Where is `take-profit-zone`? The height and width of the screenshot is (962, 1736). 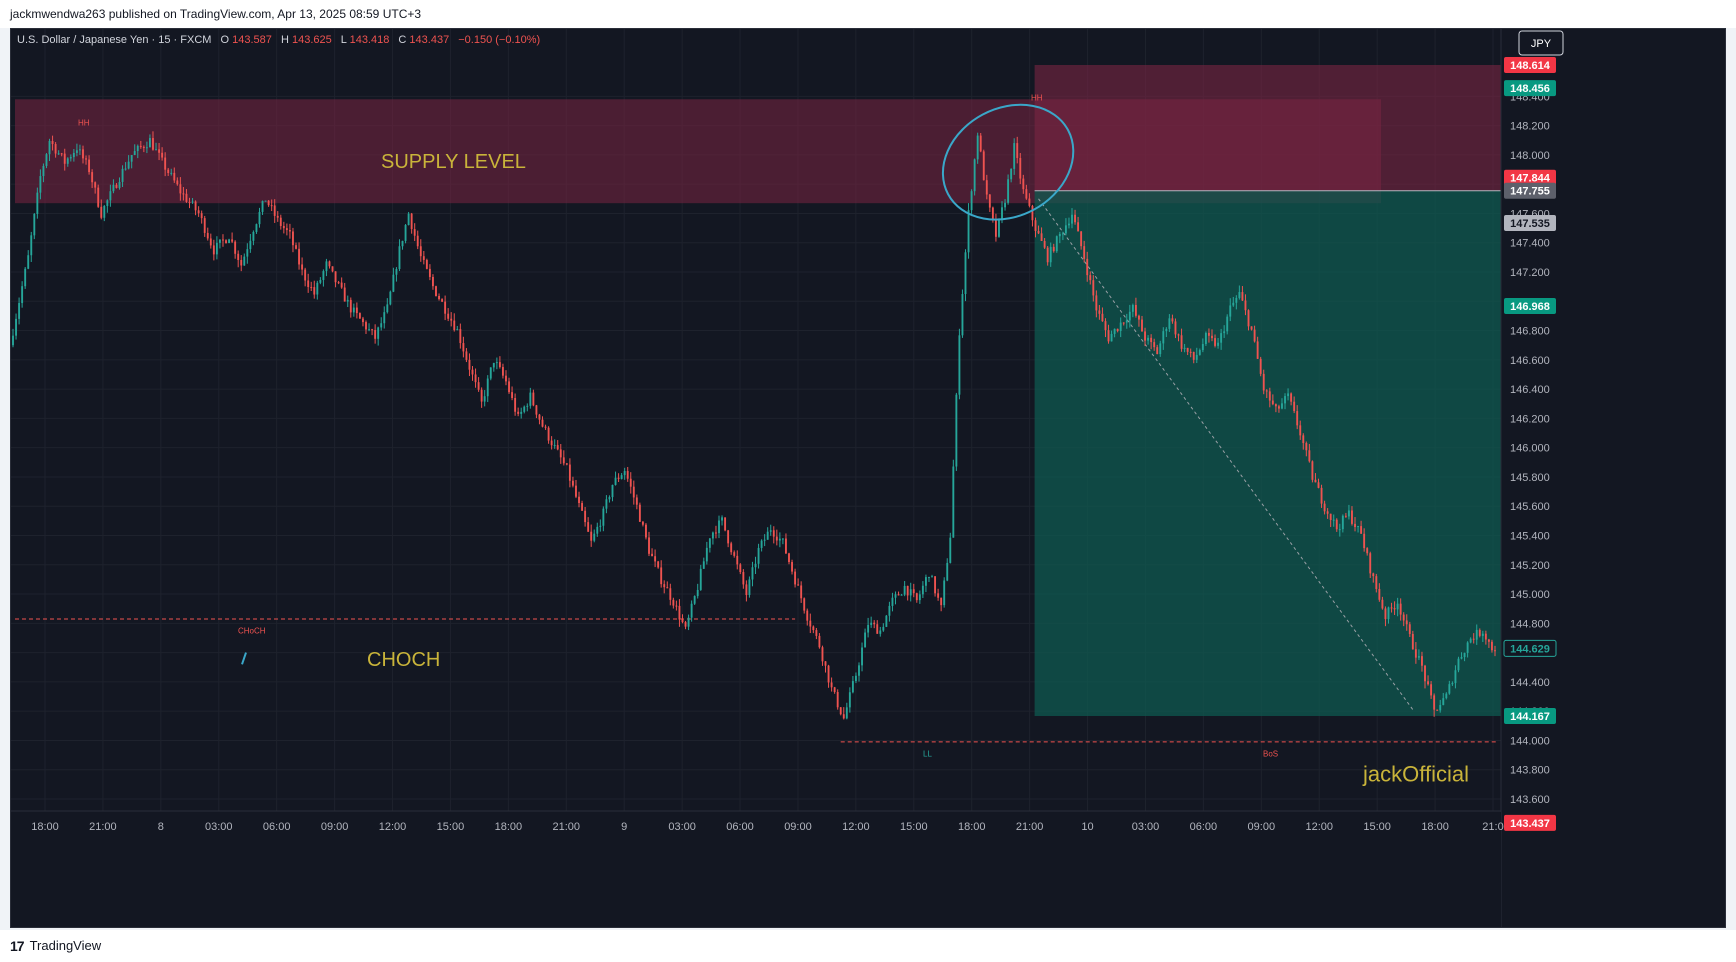 take-profit-zone is located at coordinates (1267, 453).